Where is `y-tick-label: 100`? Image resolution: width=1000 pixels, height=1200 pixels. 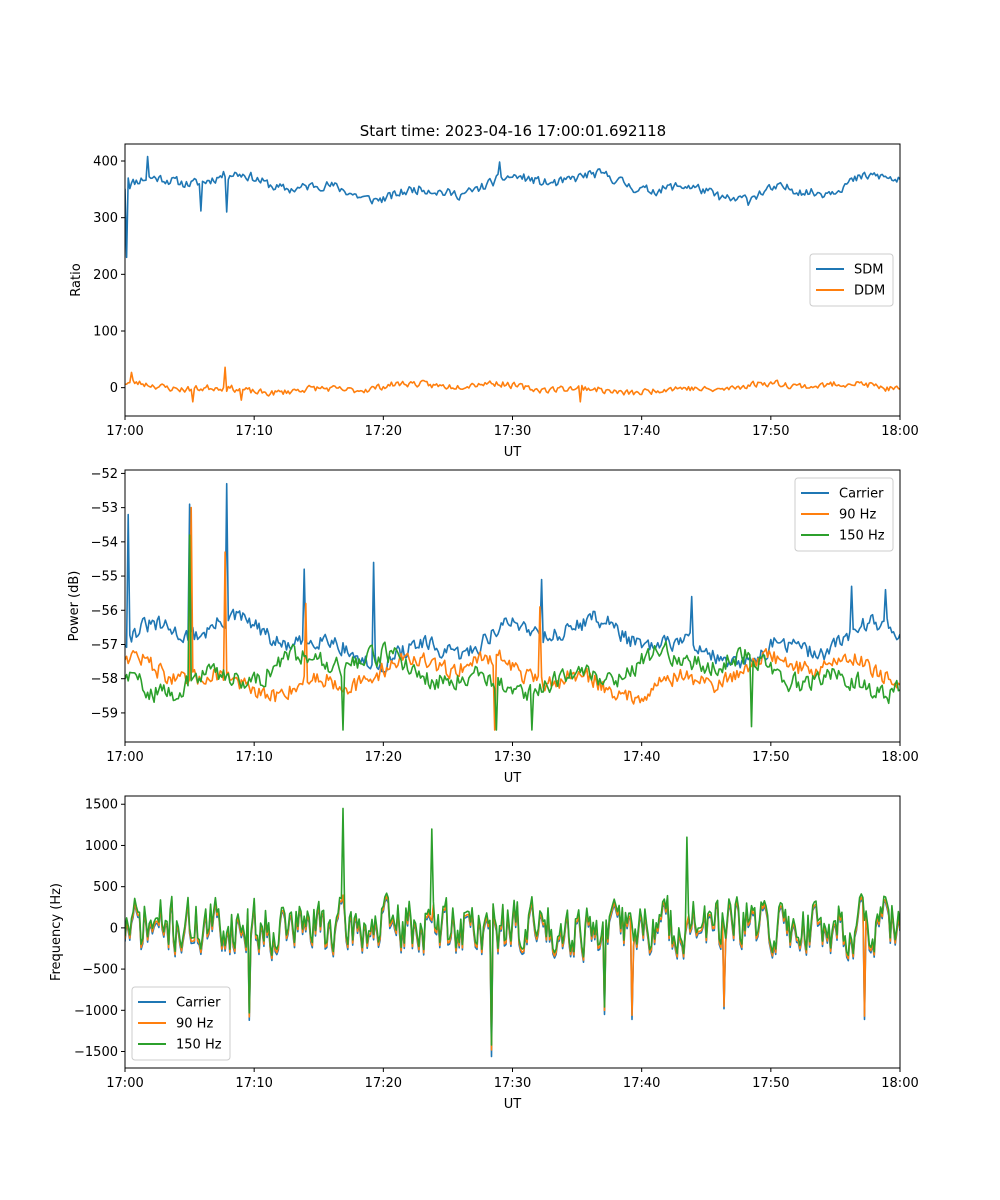 y-tick-label: 100 is located at coordinates (105, 332).